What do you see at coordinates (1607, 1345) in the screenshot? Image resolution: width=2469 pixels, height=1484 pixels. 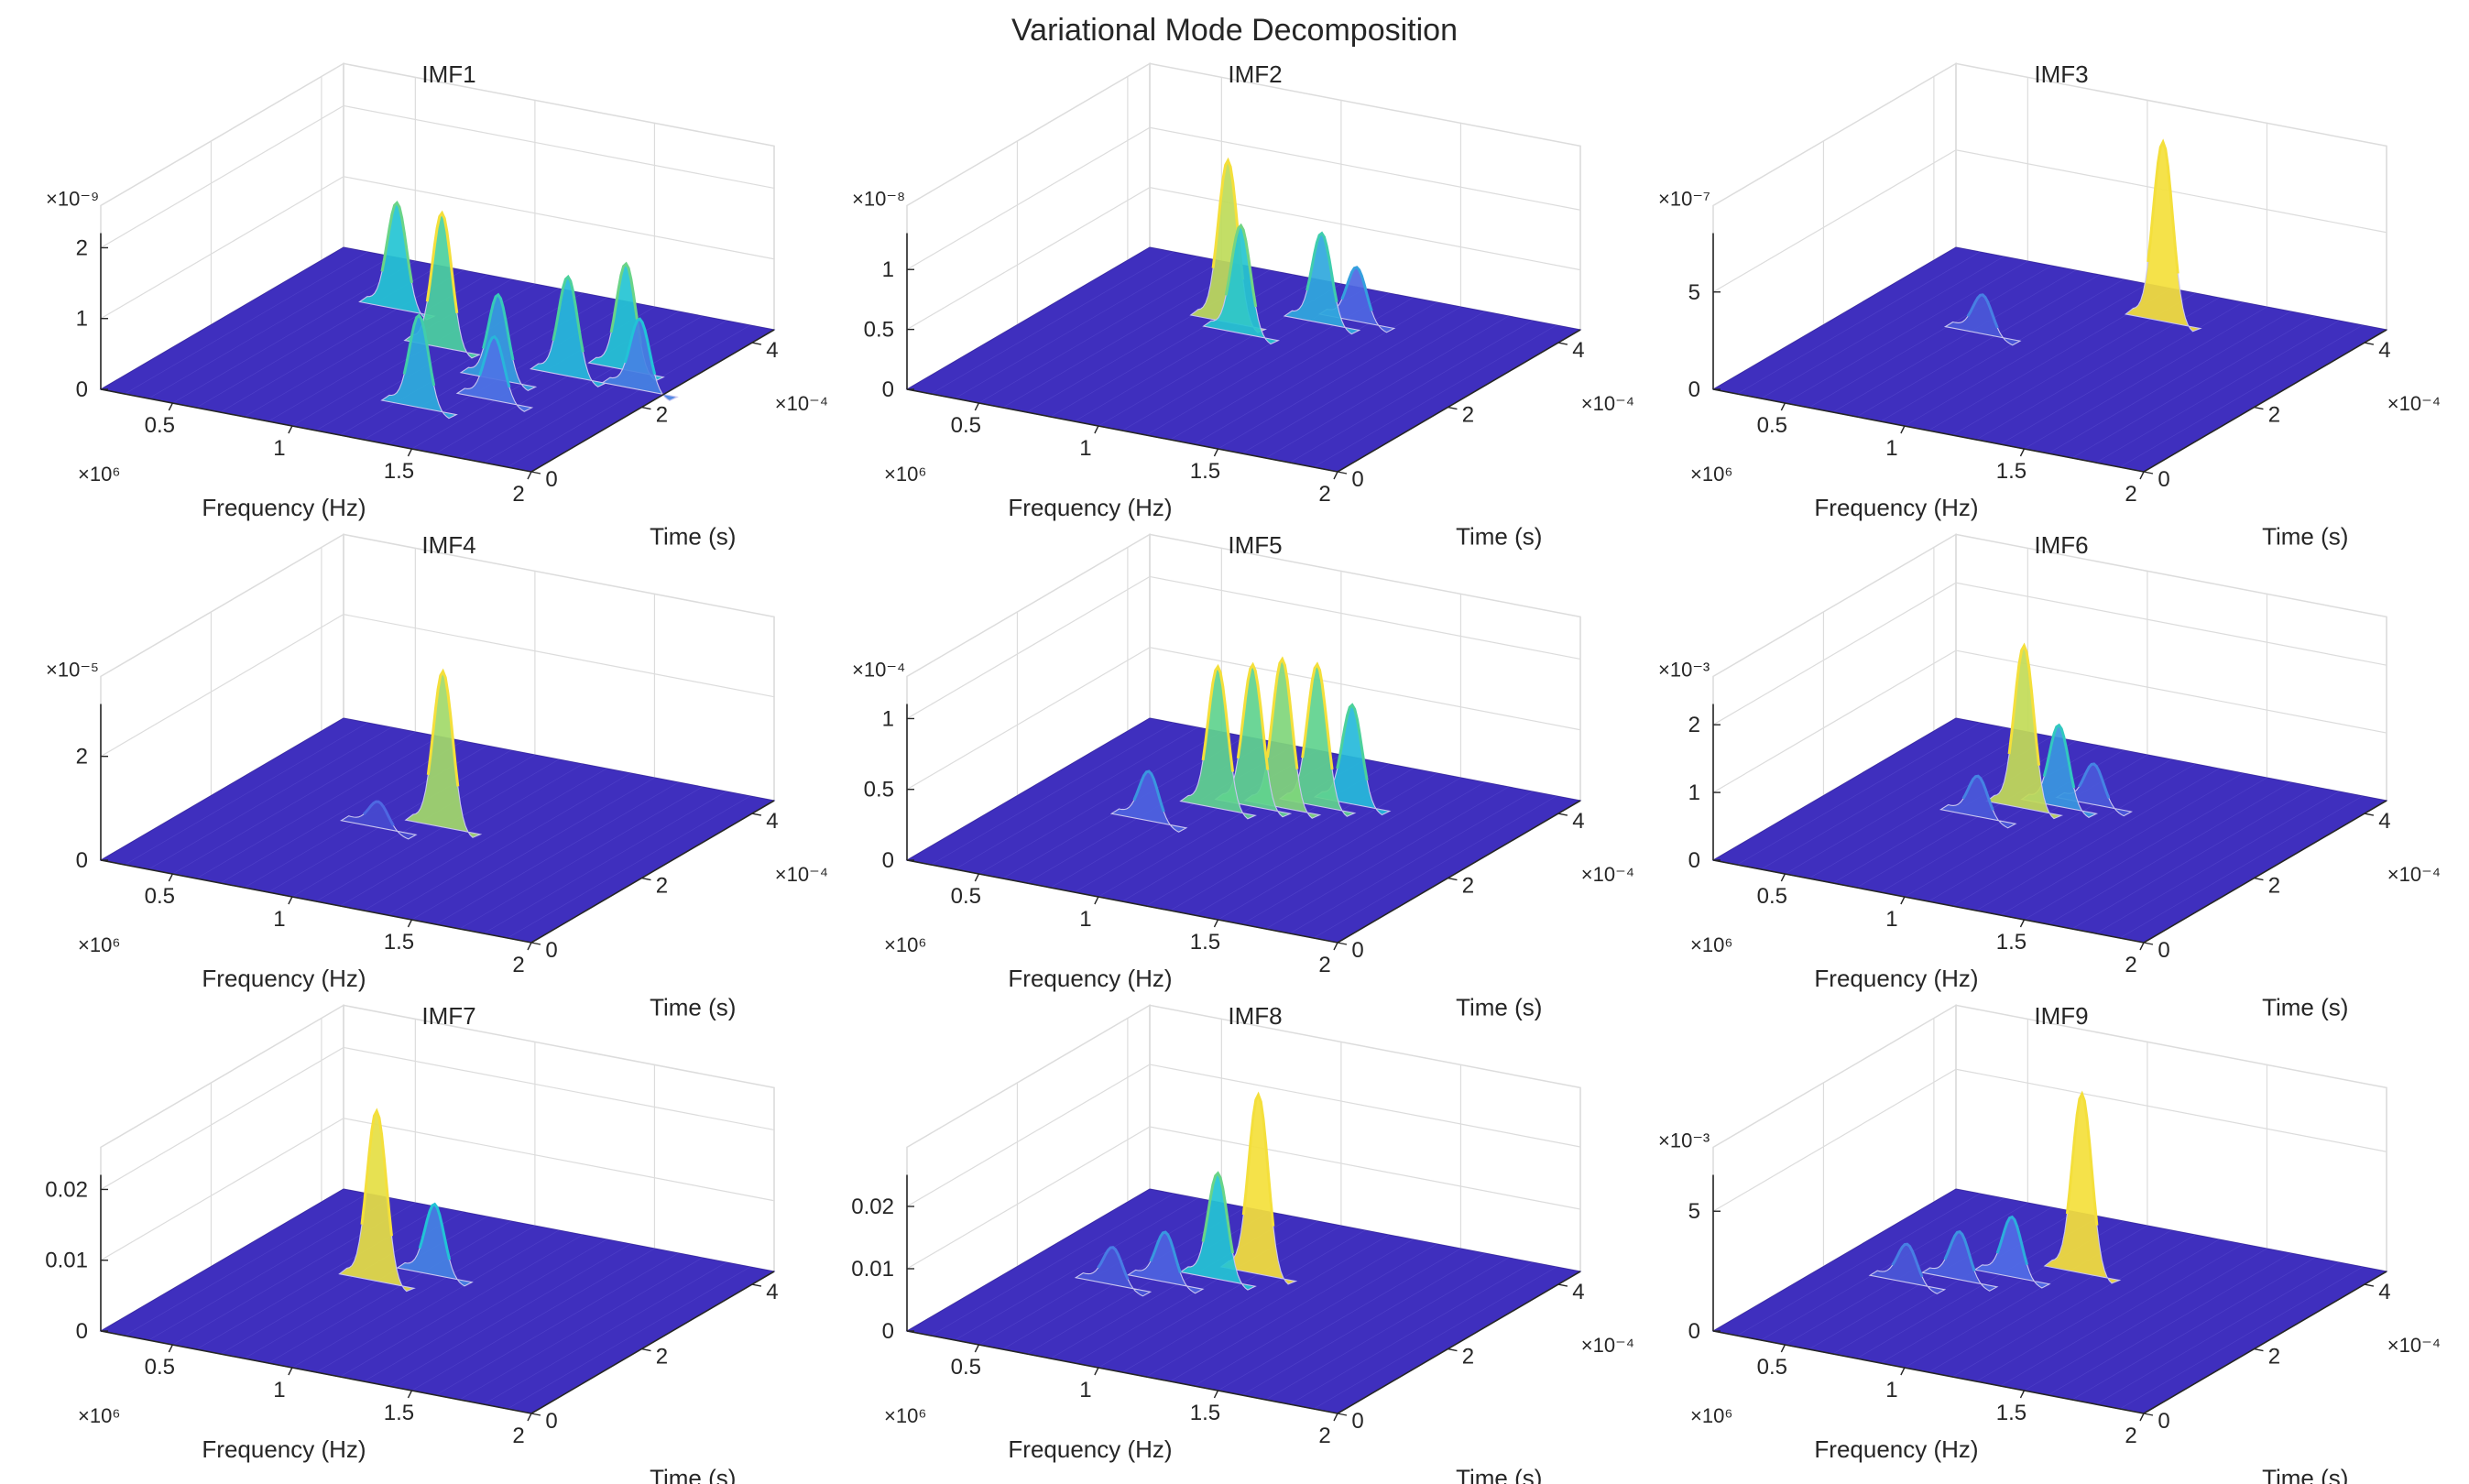 I see `y-exponent: ×10⁻⁴` at bounding box center [1607, 1345].